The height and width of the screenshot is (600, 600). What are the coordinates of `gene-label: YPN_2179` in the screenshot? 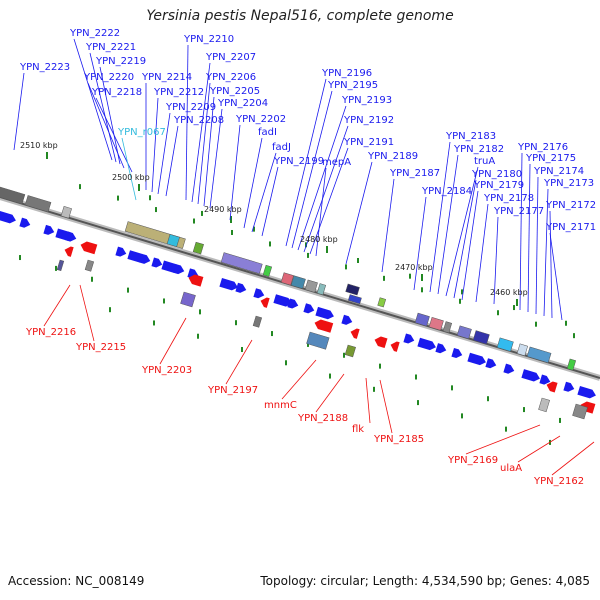 It's located at (498, 185).